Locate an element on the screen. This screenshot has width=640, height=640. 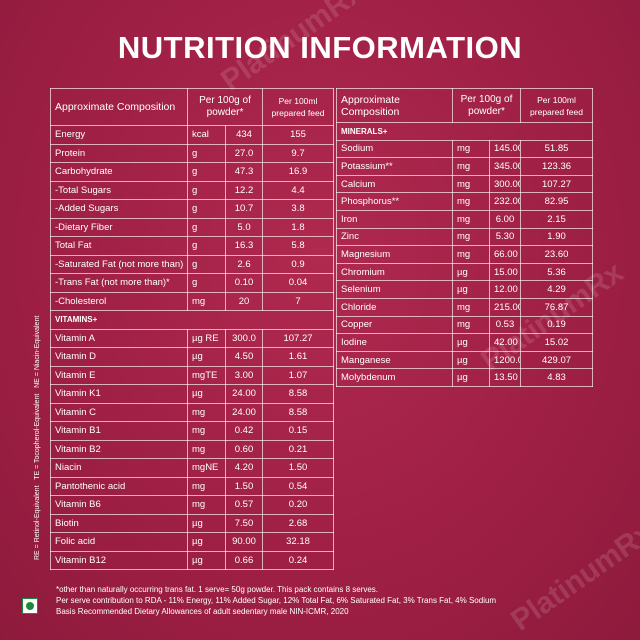
per-100ml: 4.83 is located at coordinates (557, 377).